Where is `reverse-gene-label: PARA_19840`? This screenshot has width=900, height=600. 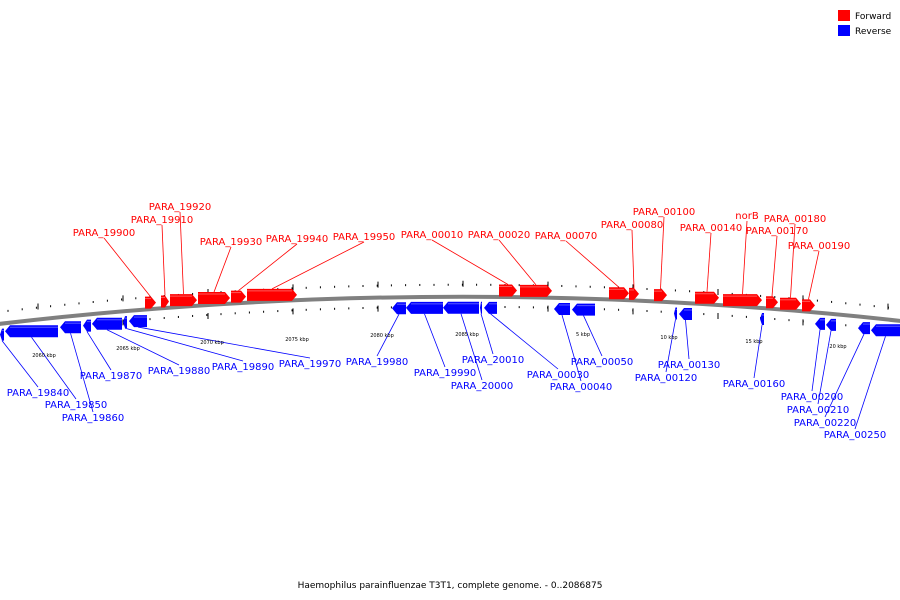
reverse-gene-label: PARA_19840 is located at coordinates (38, 393).